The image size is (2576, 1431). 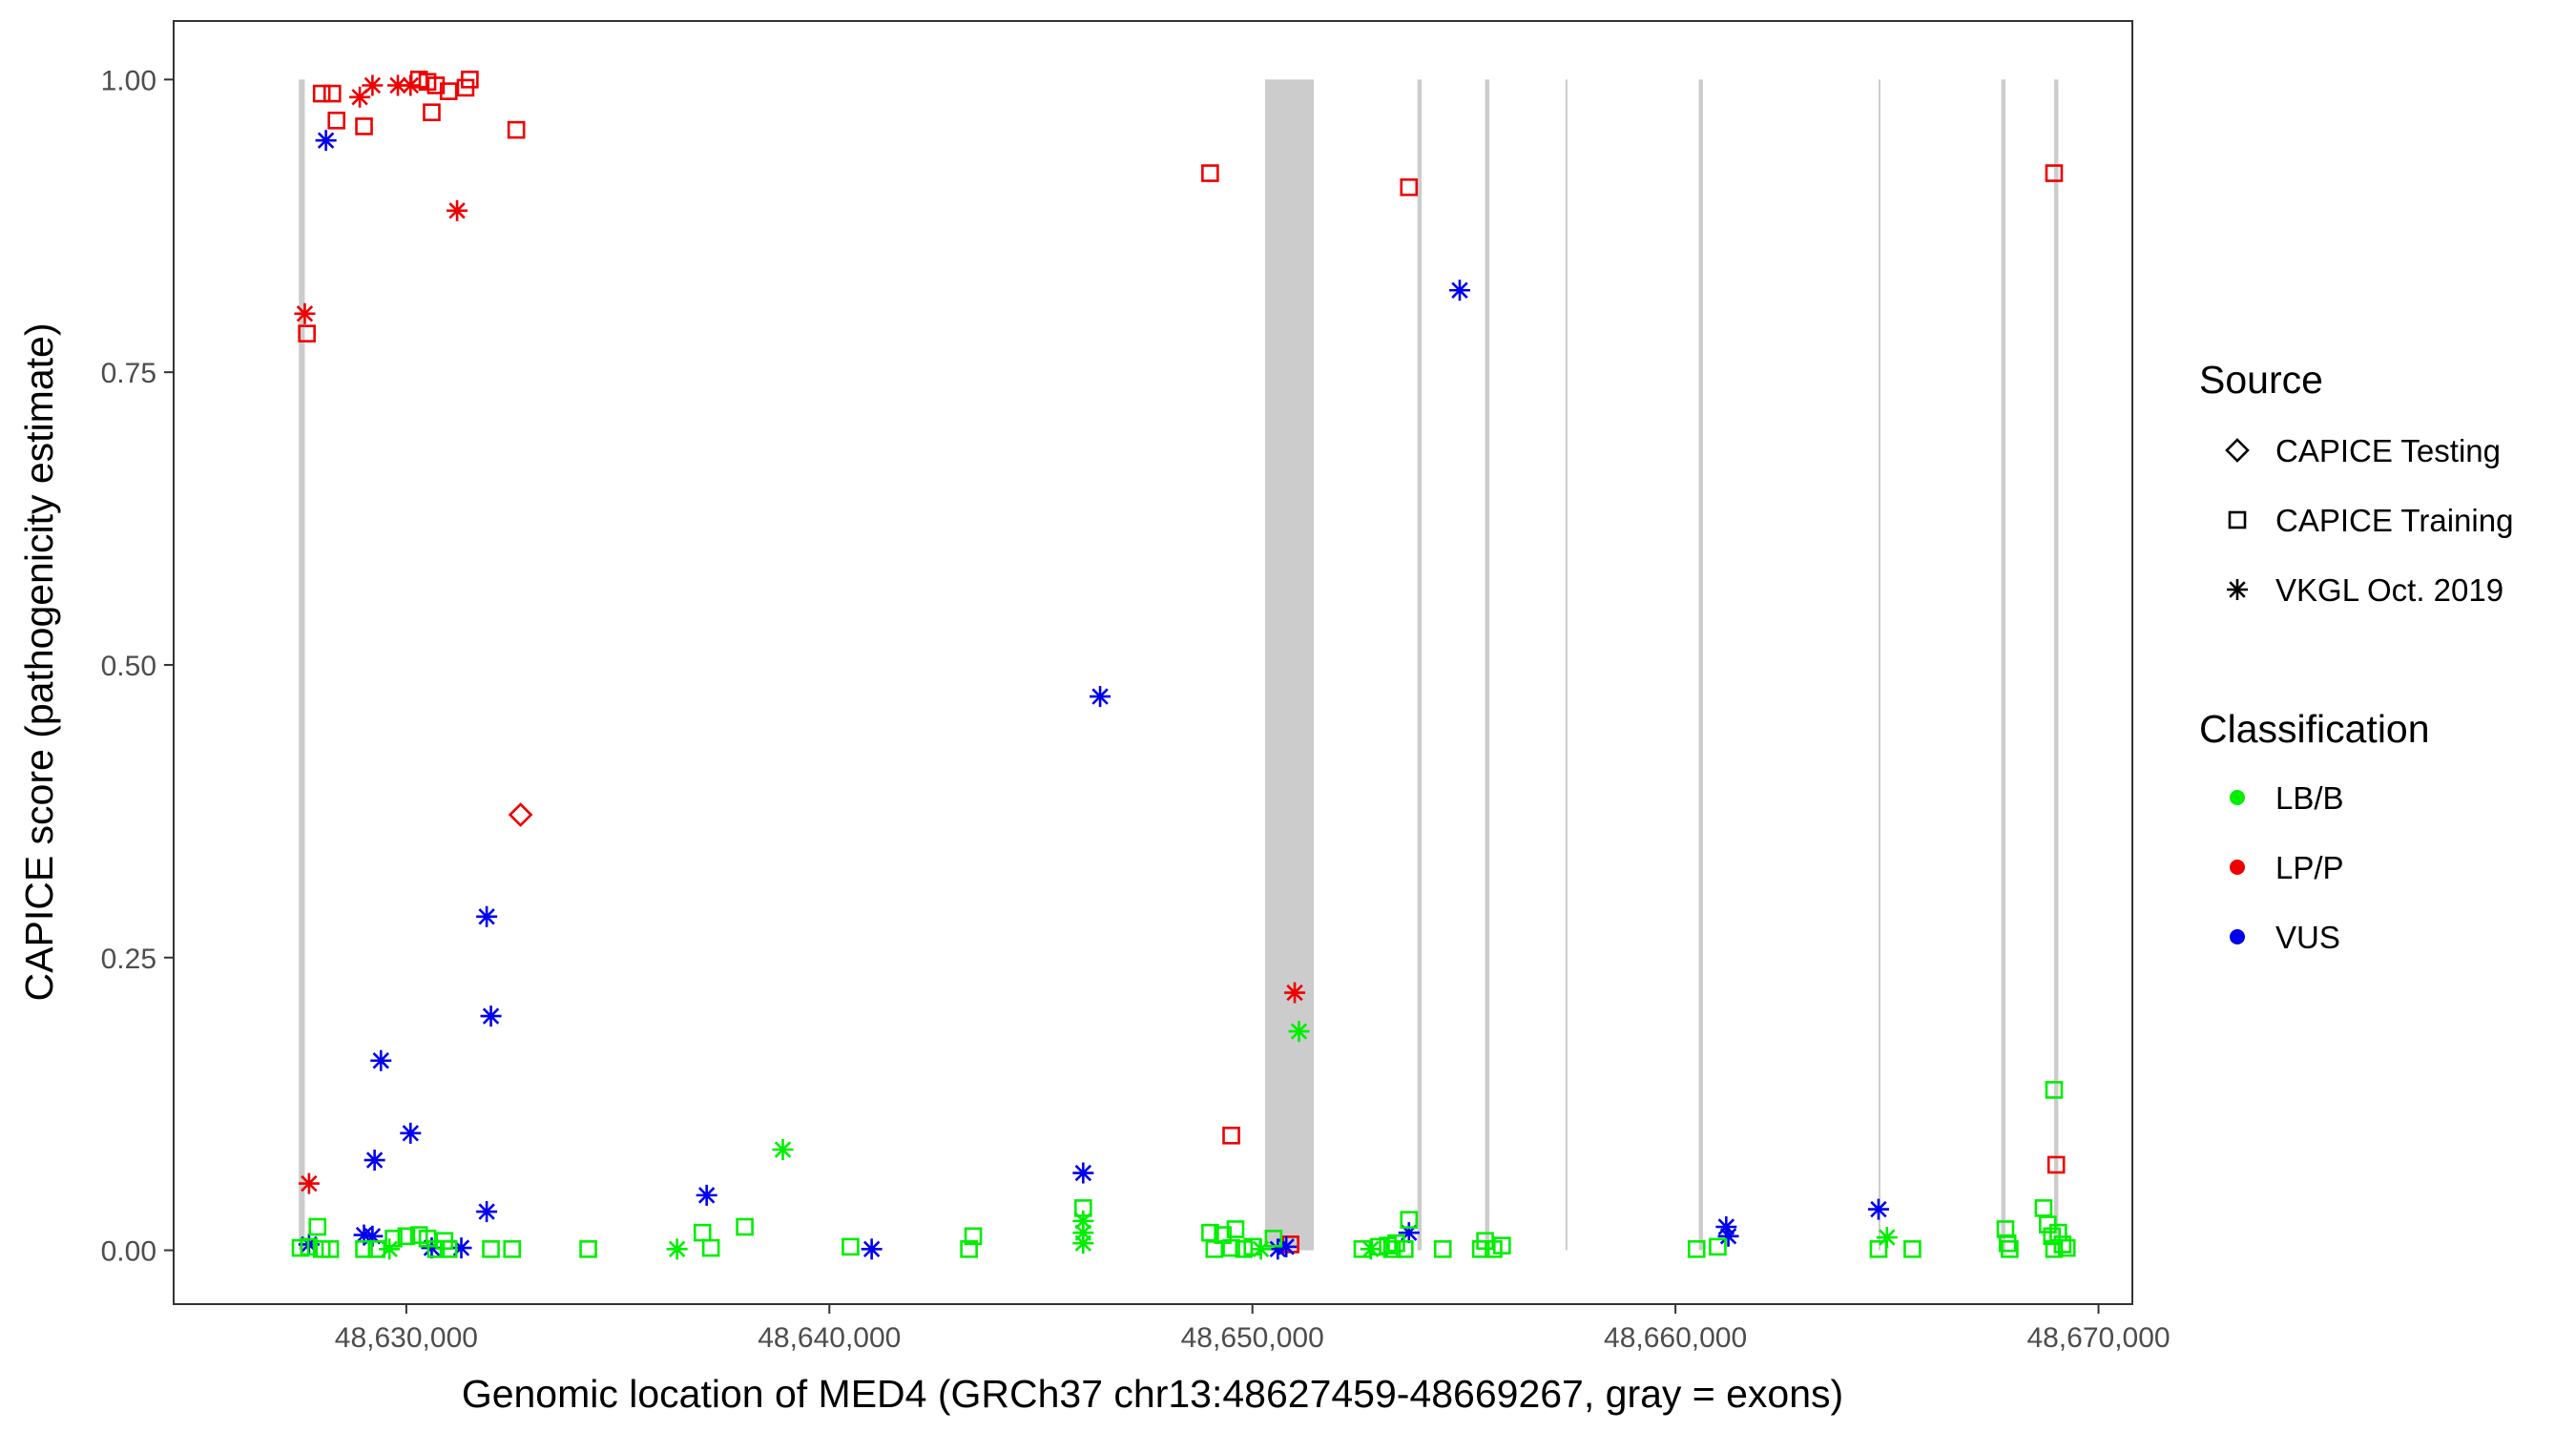 I want to click on y-axis-ticks: 0.00 0.25 0.50 0.75 1.00, so click(x=137, y=667).